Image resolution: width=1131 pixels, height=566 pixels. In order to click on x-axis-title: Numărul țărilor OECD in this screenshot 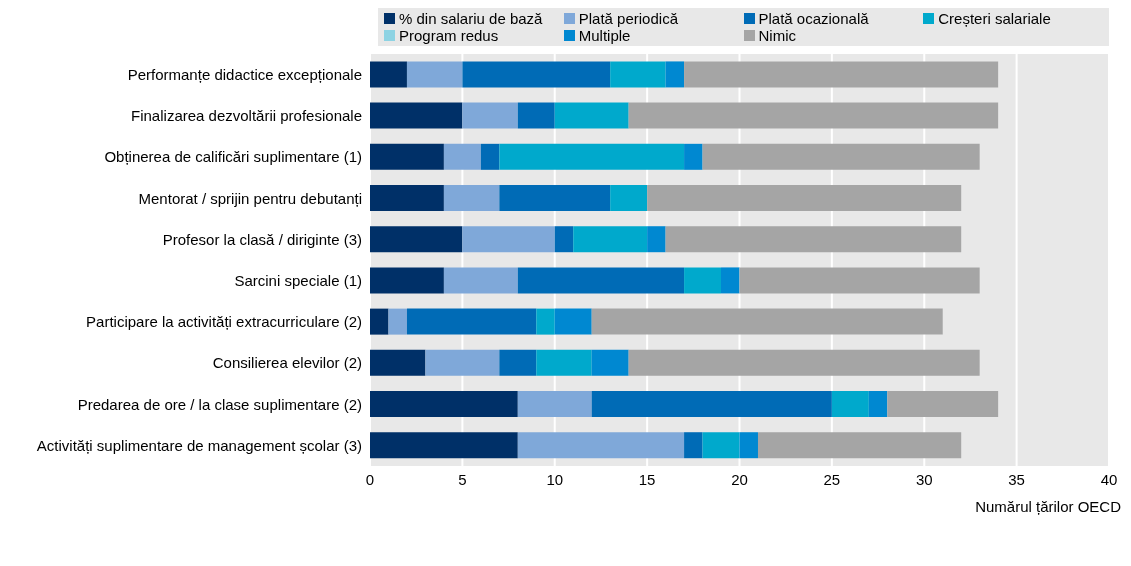, I will do `click(1048, 506)`.